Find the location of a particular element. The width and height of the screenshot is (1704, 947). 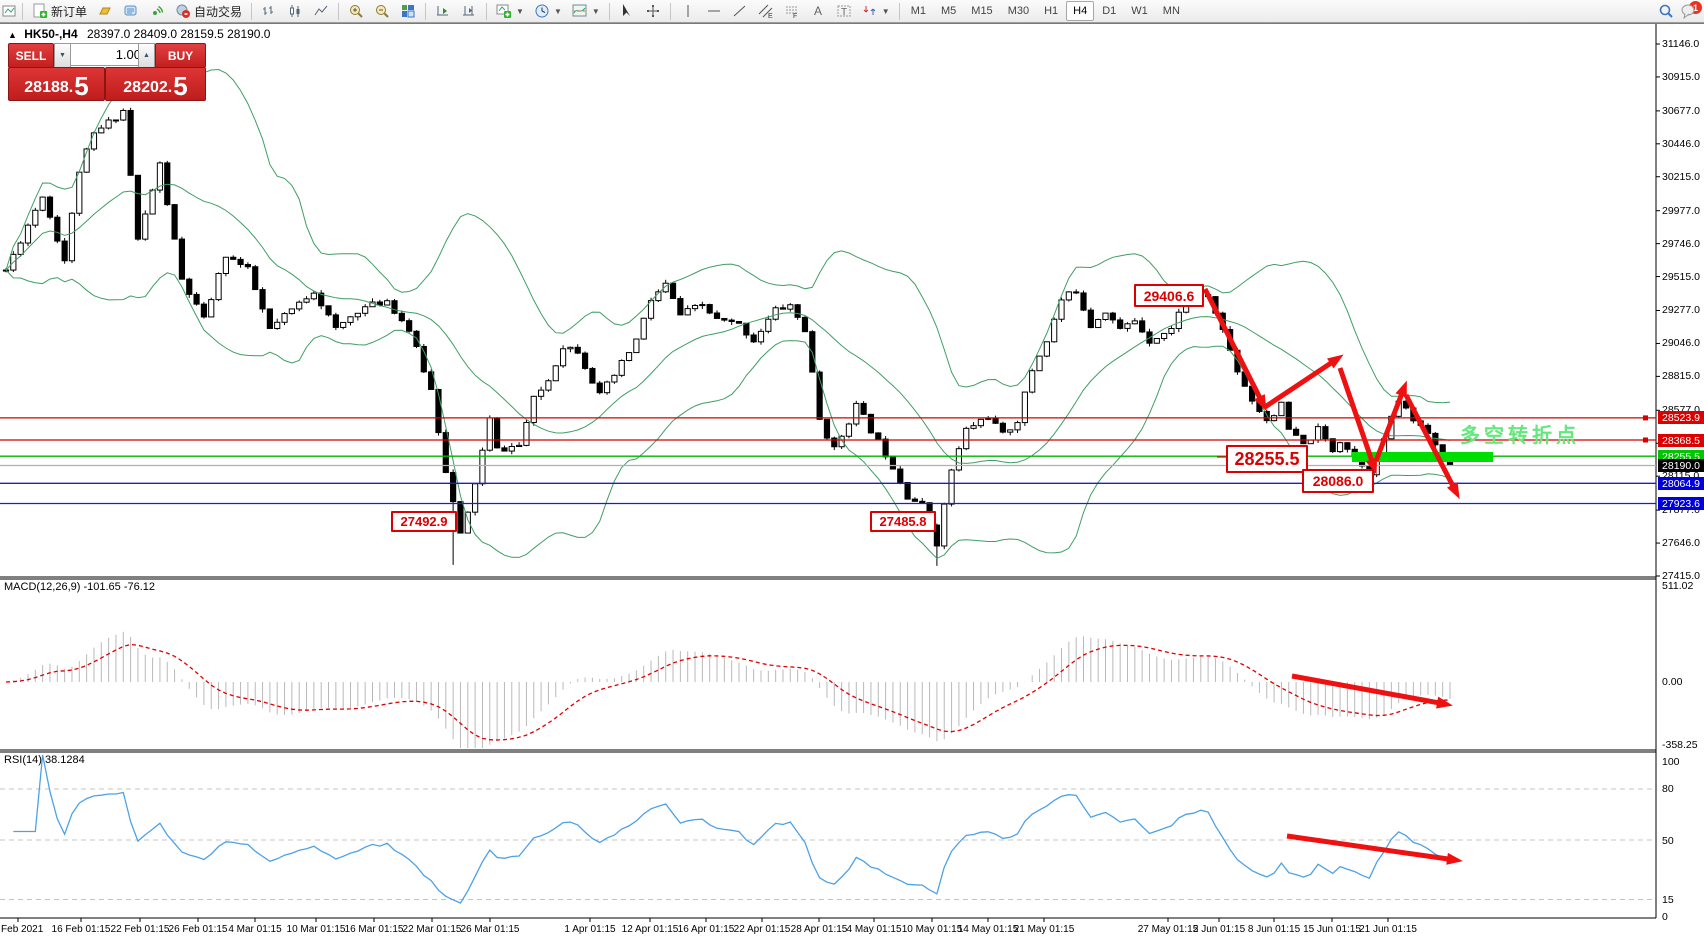

price-annotation: 27485.8 is located at coordinates (903, 521).